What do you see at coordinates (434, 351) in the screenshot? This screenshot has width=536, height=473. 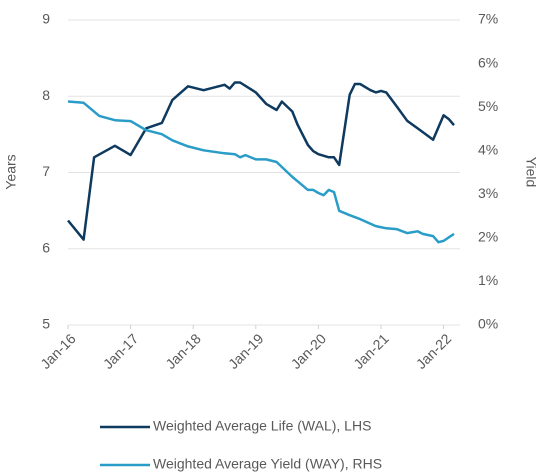 I see `x-tick-label: Jan-22` at bounding box center [434, 351].